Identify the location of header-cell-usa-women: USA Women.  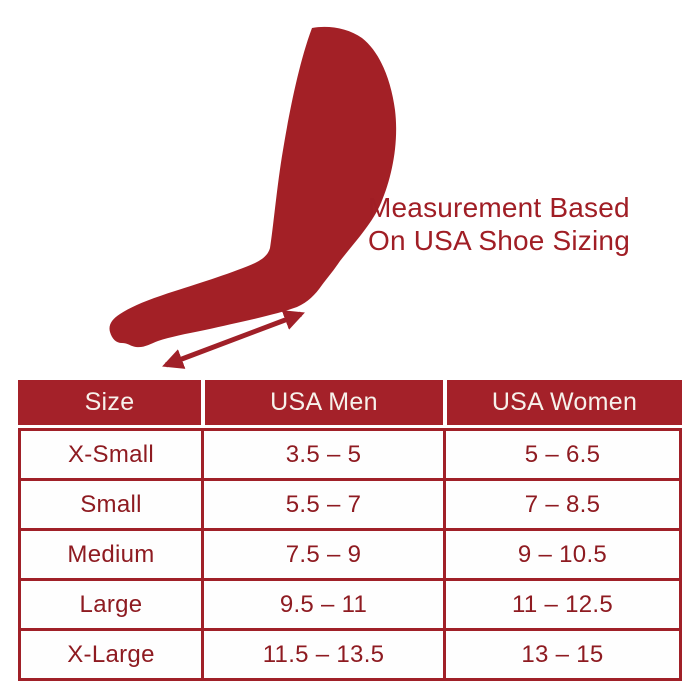
(564, 402).